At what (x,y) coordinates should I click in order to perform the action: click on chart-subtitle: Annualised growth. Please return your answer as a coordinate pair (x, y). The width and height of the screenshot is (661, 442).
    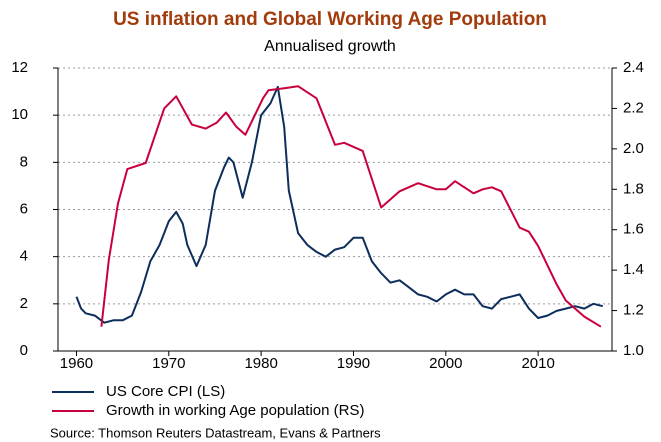
    Looking at the image, I should click on (330, 46).